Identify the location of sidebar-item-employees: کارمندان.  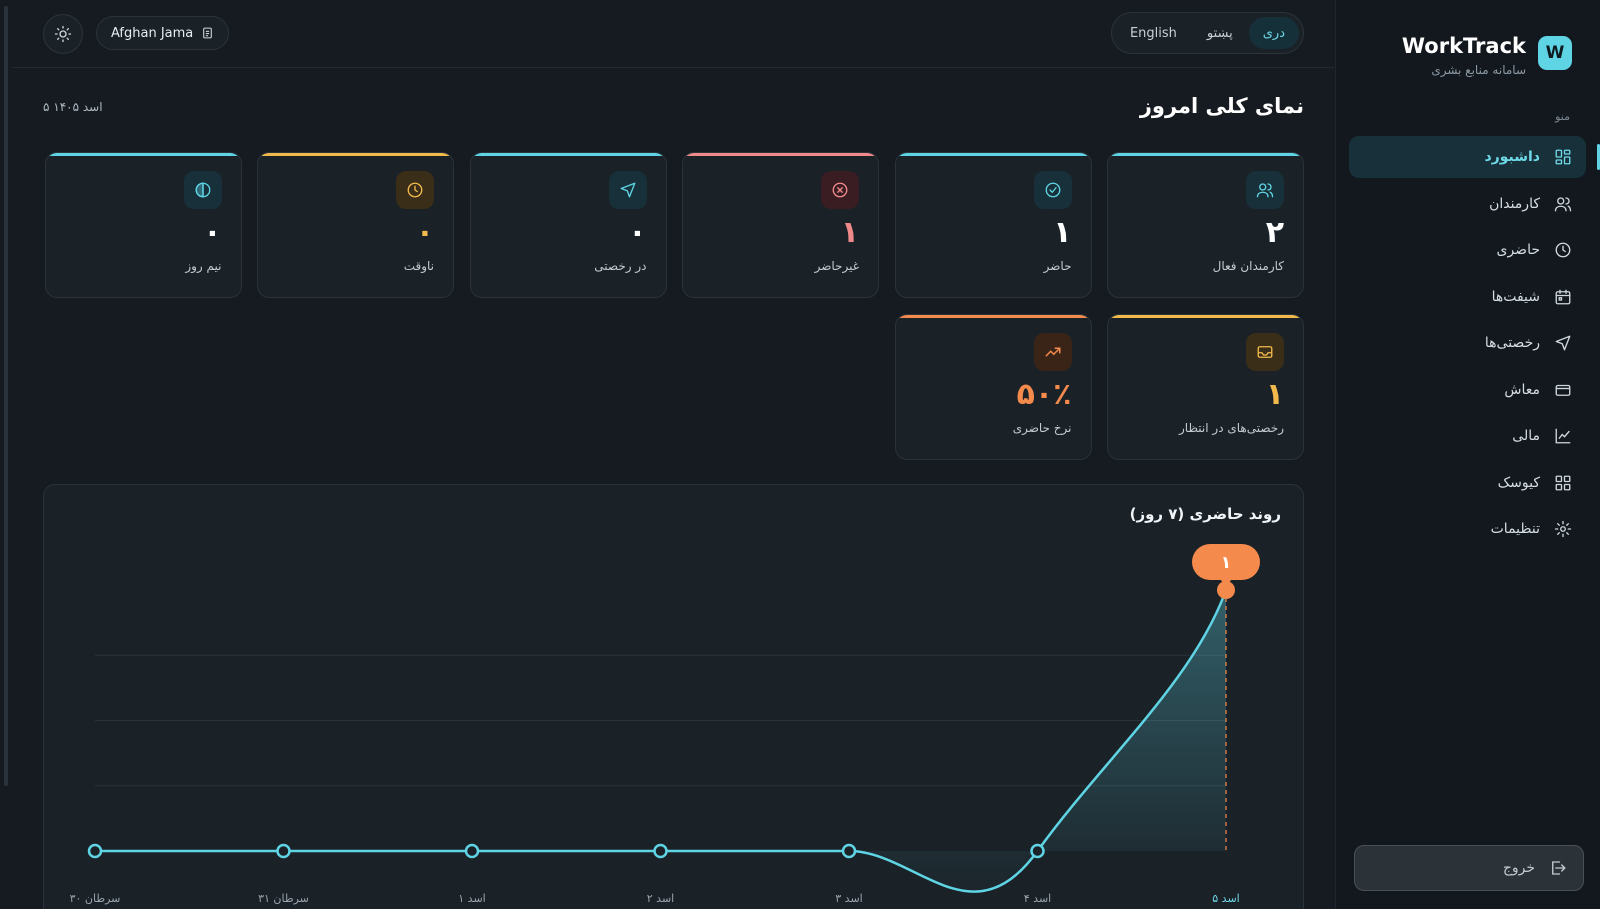
(1467, 204).